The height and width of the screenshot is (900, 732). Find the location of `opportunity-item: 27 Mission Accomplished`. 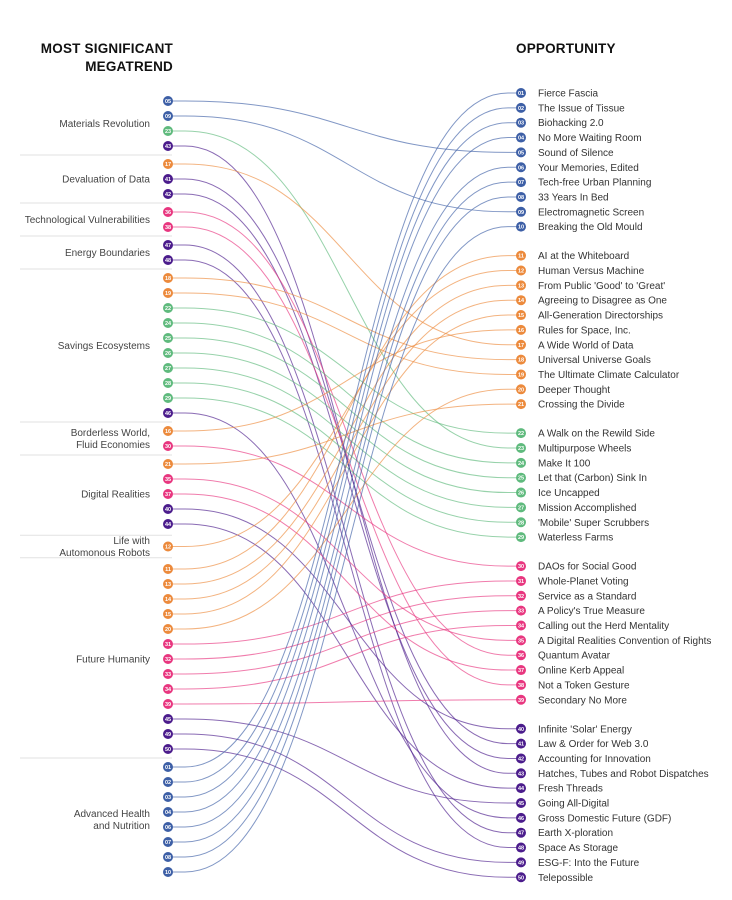

opportunity-item: 27 Mission Accomplished is located at coordinates (576, 508).